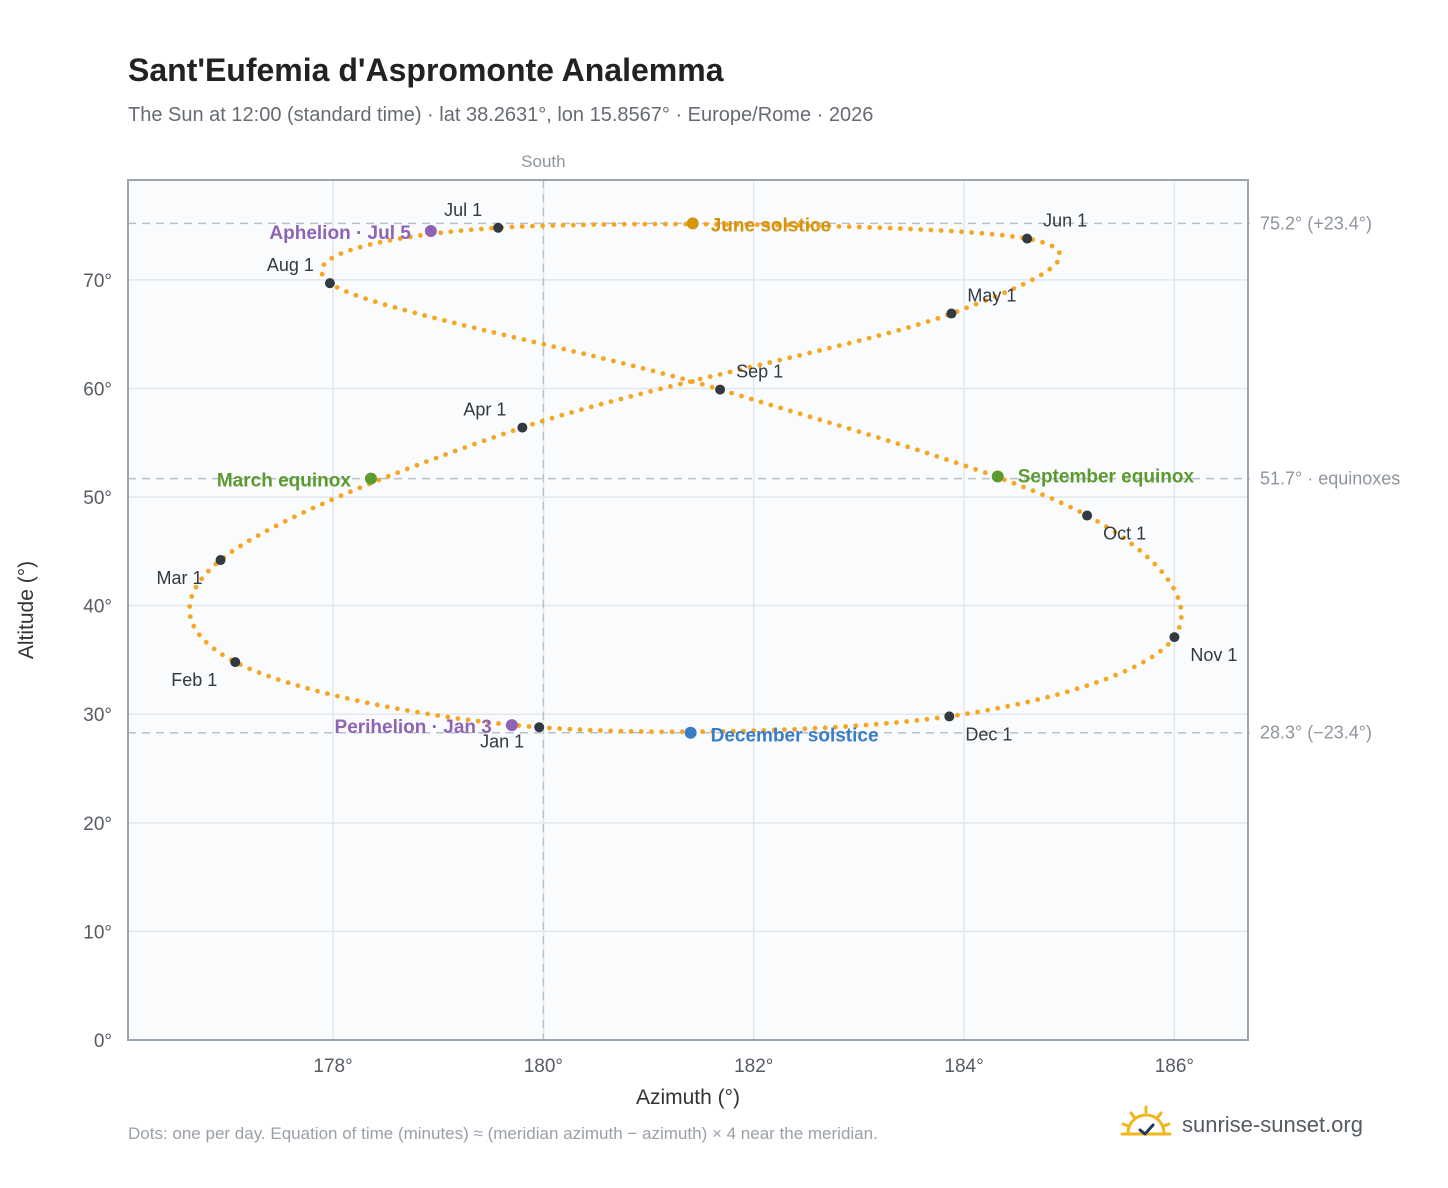 The width and height of the screenshot is (1448, 1188). I want to click on x-tick-label: 186°, so click(1174, 1066).